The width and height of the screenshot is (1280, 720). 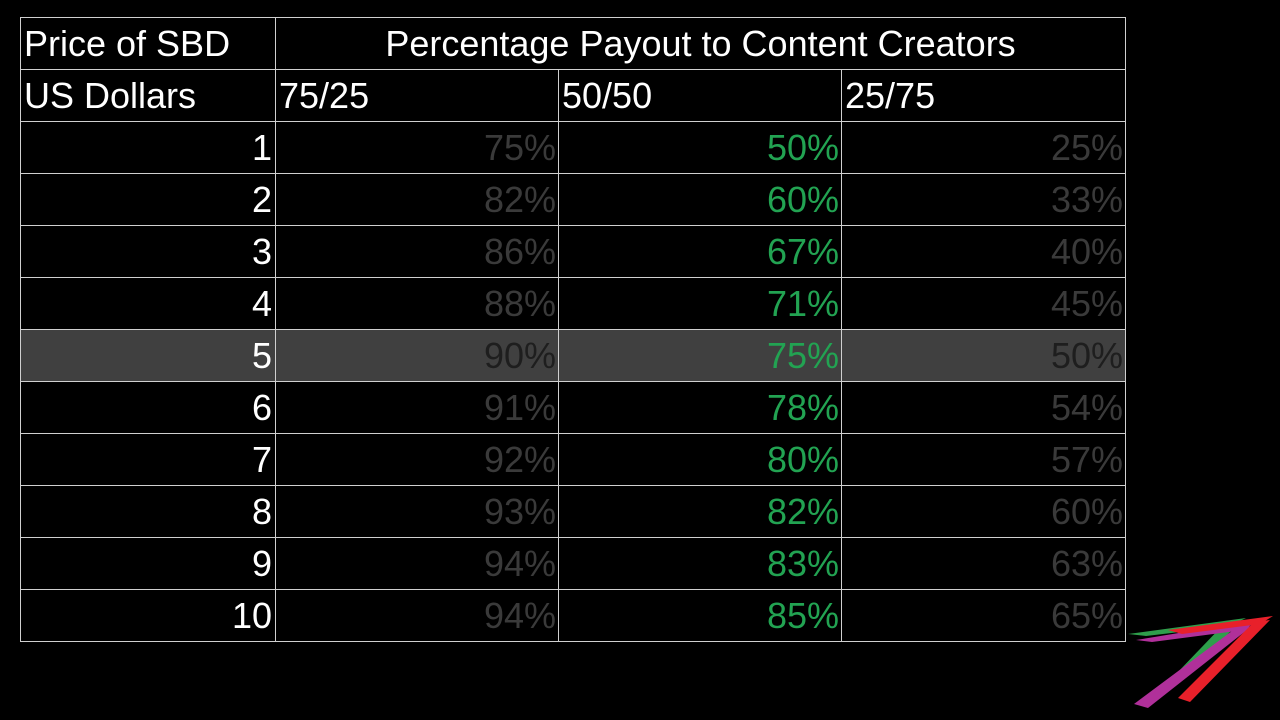 I want to click on payout-cell-25-75: 33%, so click(x=983, y=199).